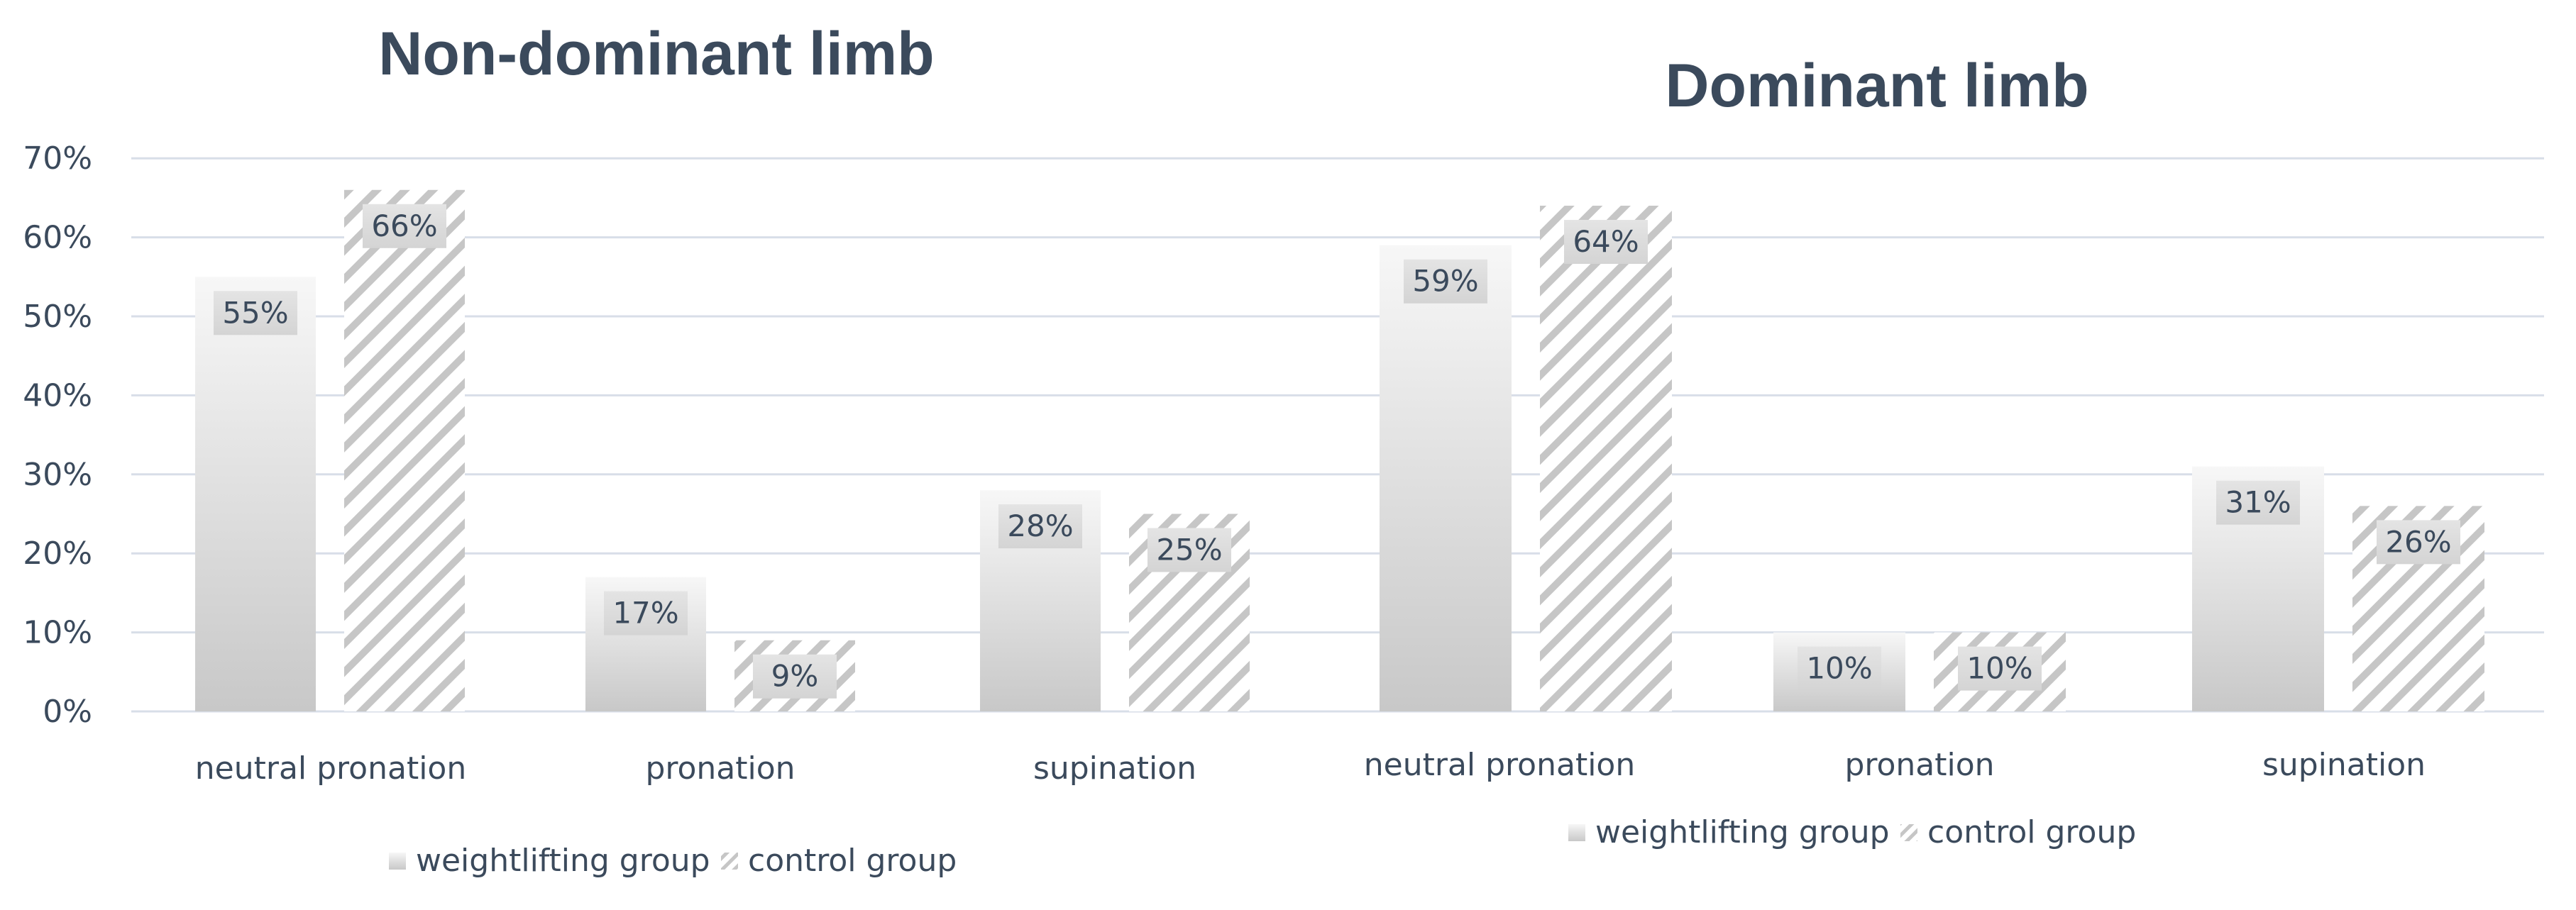 This screenshot has width=2576, height=910. I want to click on data-label: 64%, so click(1606, 241).